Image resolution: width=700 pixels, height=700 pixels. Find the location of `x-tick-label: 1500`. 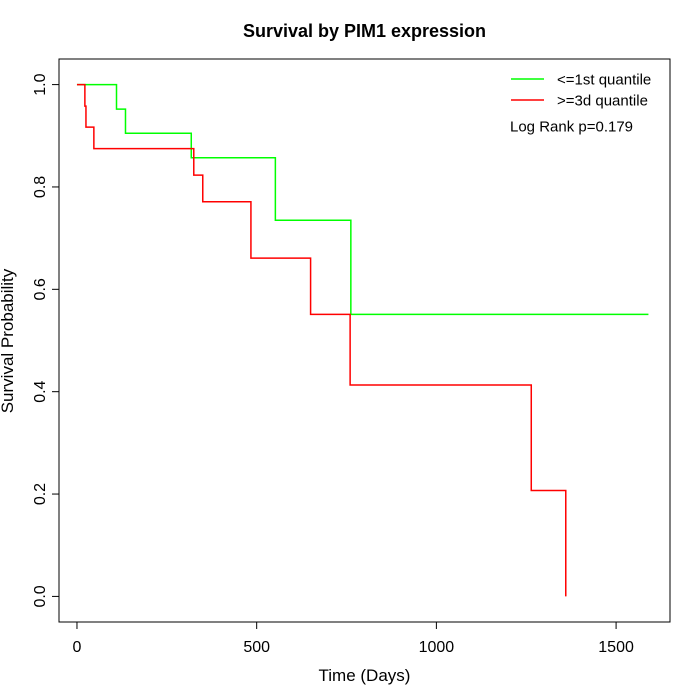

x-tick-label: 1500 is located at coordinates (616, 647).